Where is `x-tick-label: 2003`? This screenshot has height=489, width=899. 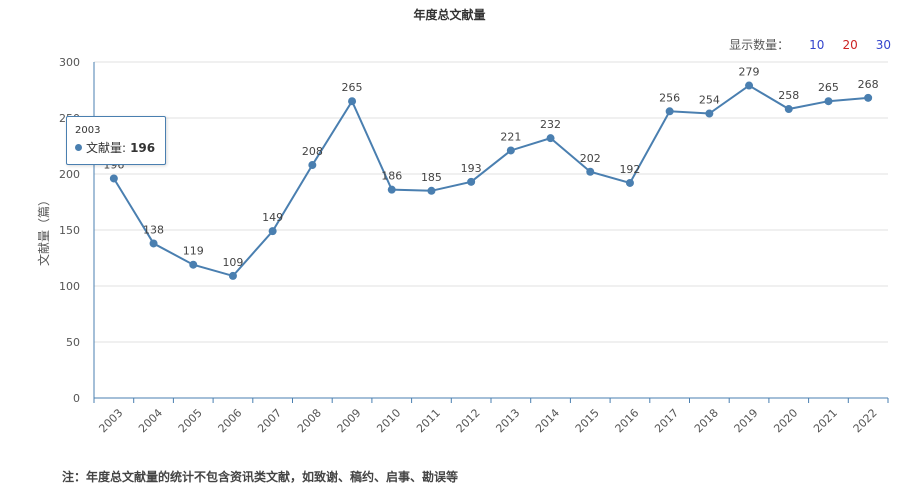
x-tick-label: 2003 is located at coordinates (110, 420).